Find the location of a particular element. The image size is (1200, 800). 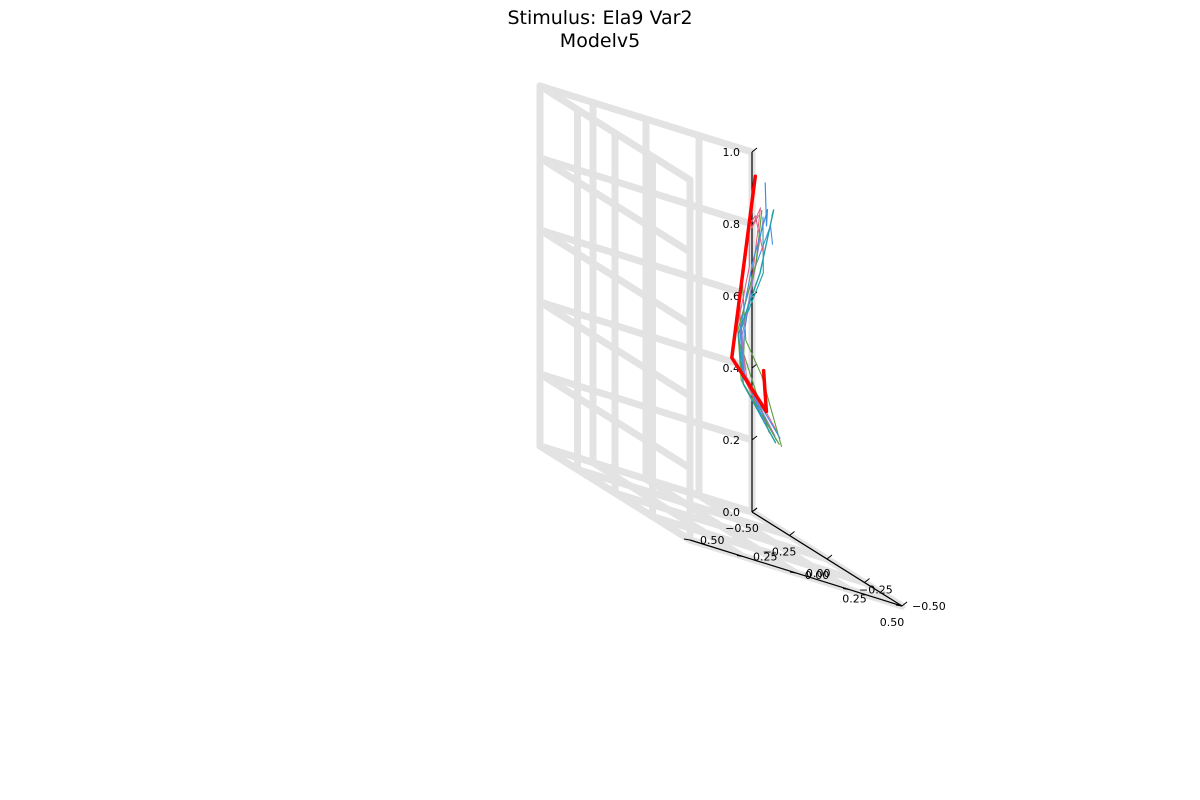

y-tick-label: −0.25 is located at coordinates (876, 590).